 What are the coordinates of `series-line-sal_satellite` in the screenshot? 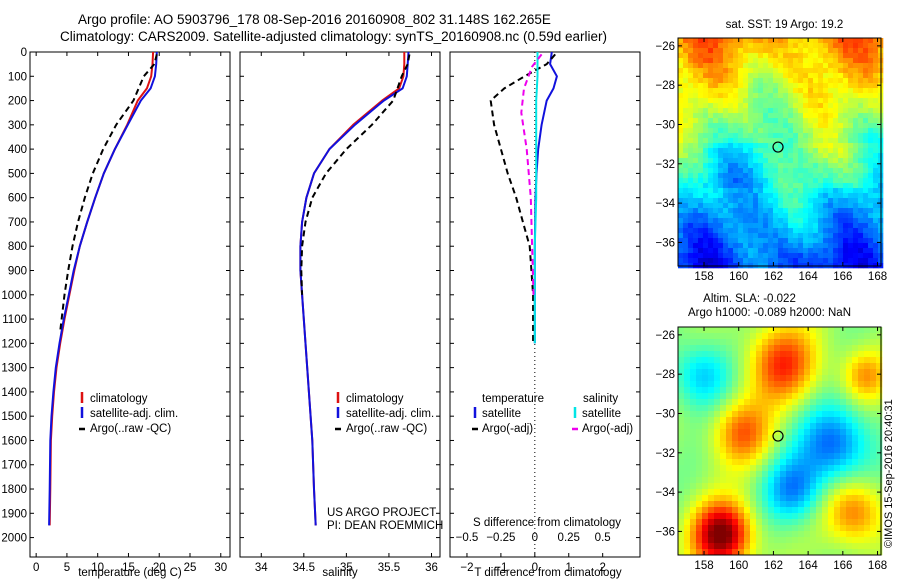 It's located at (536, 198).